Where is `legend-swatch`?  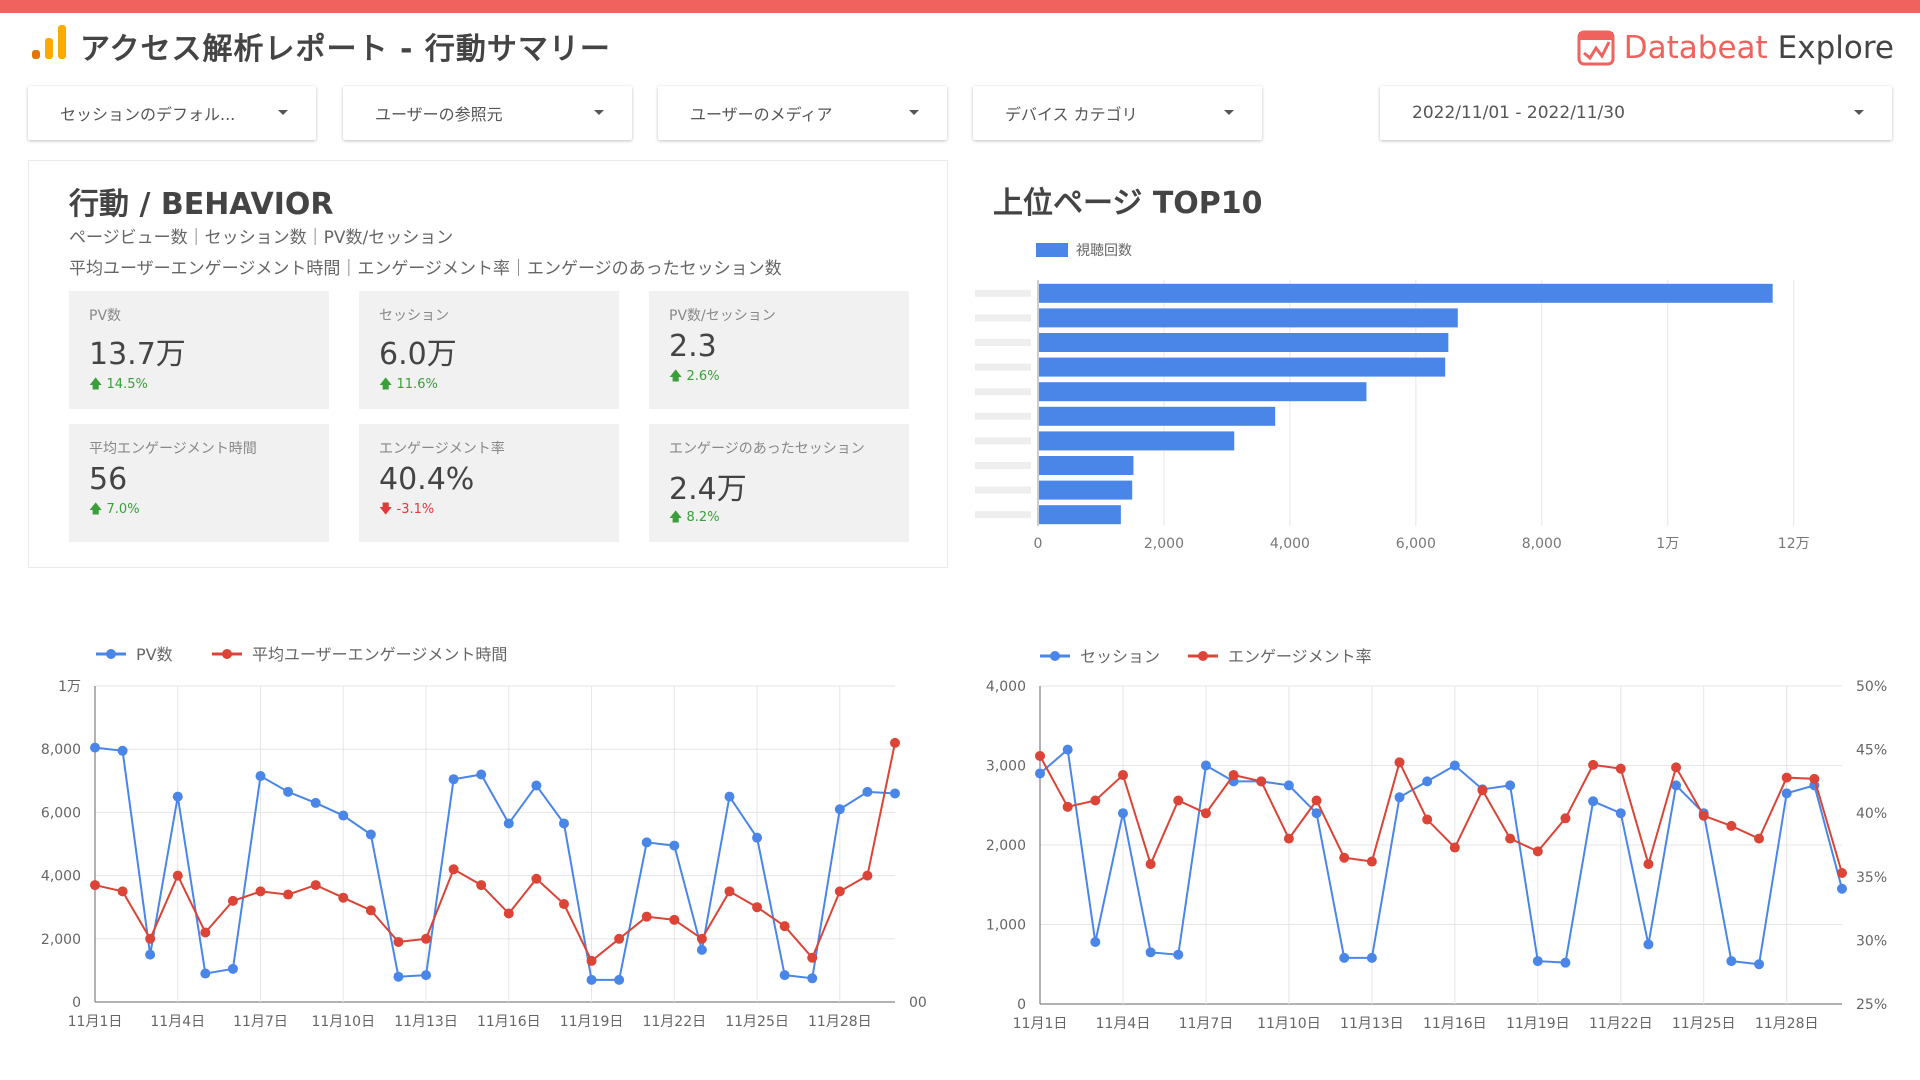 legend-swatch is located at coordinates (1052, 250).